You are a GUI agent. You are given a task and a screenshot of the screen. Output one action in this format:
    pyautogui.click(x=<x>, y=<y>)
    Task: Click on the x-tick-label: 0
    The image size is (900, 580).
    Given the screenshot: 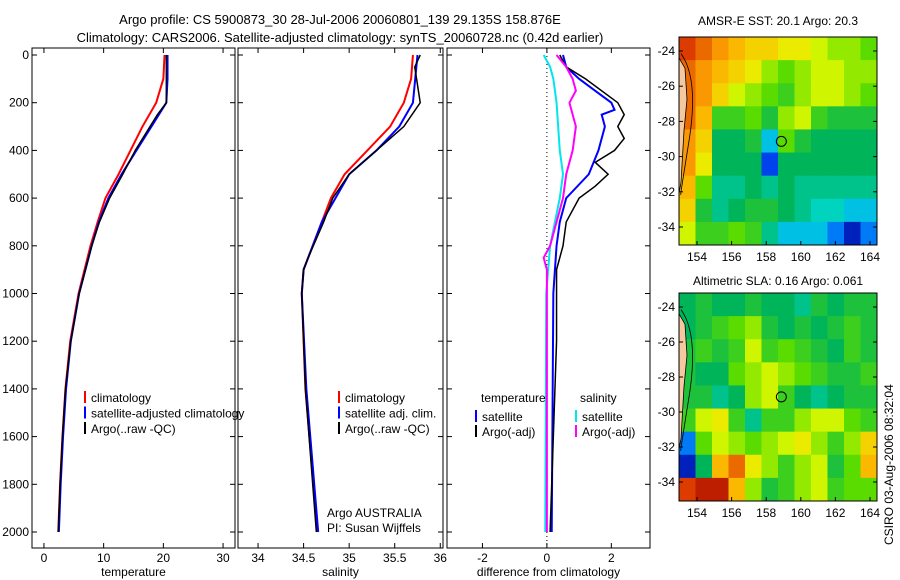 What is the action you would take?
    pyautogui.click(x=44, y=558)
    